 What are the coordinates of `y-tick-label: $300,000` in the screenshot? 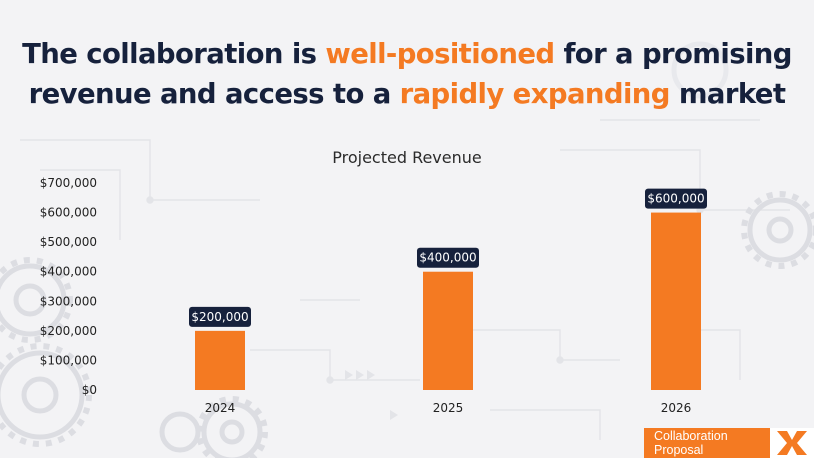 It's located at (68, 301).